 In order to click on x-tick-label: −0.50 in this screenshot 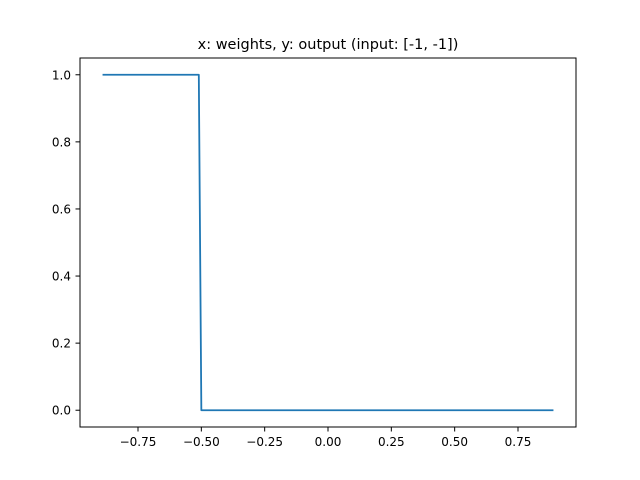, I will do `click(201, 442)`.